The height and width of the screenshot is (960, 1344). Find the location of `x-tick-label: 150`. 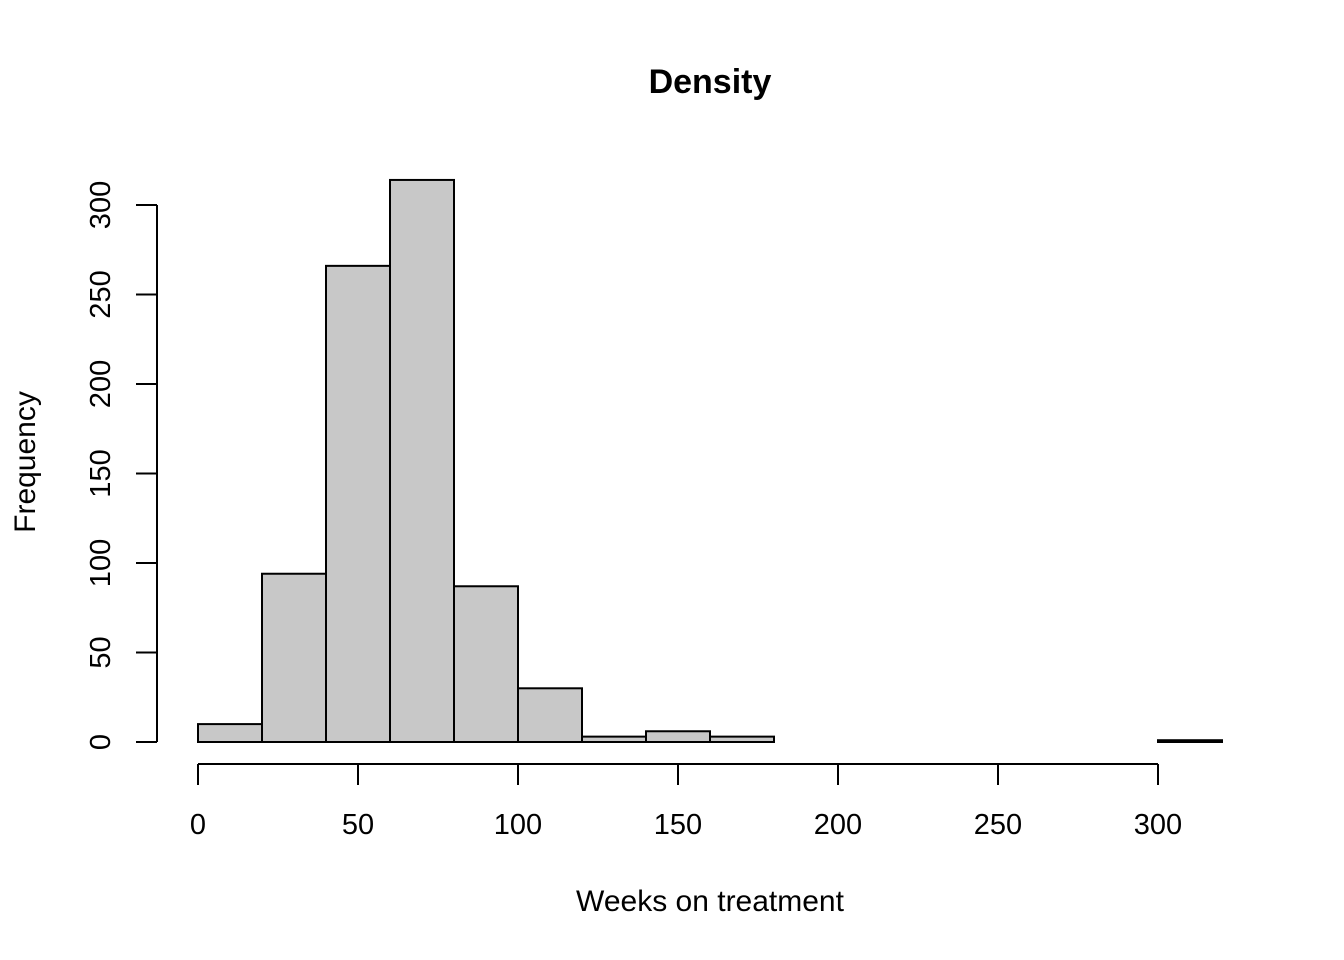

x-tick-label: 150 is located at coordinates (678, 825).